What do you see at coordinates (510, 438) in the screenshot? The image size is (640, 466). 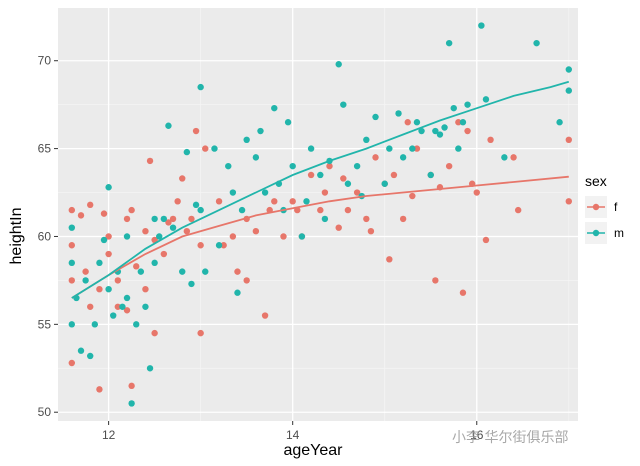 I see `watermark-text: 小李 华尔街俱乐部` at bounding box center [510, 438].